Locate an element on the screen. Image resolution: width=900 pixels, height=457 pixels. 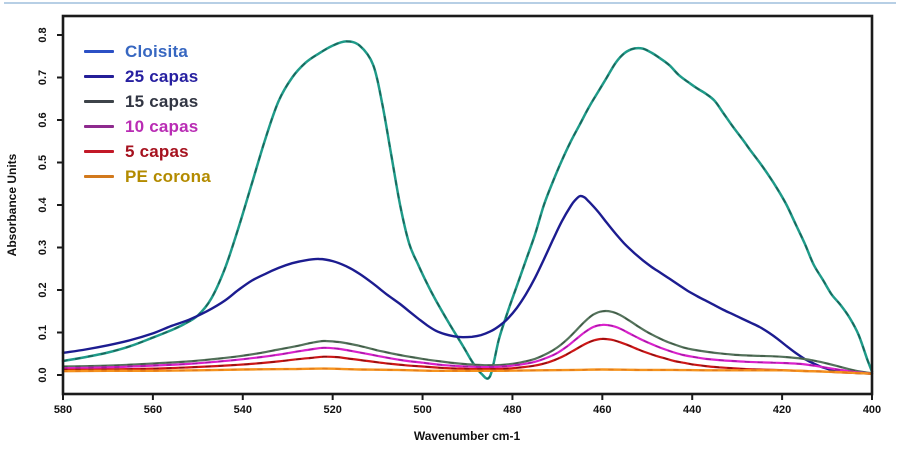
legend-label: 5 capas is located at coordinates (157, 151).